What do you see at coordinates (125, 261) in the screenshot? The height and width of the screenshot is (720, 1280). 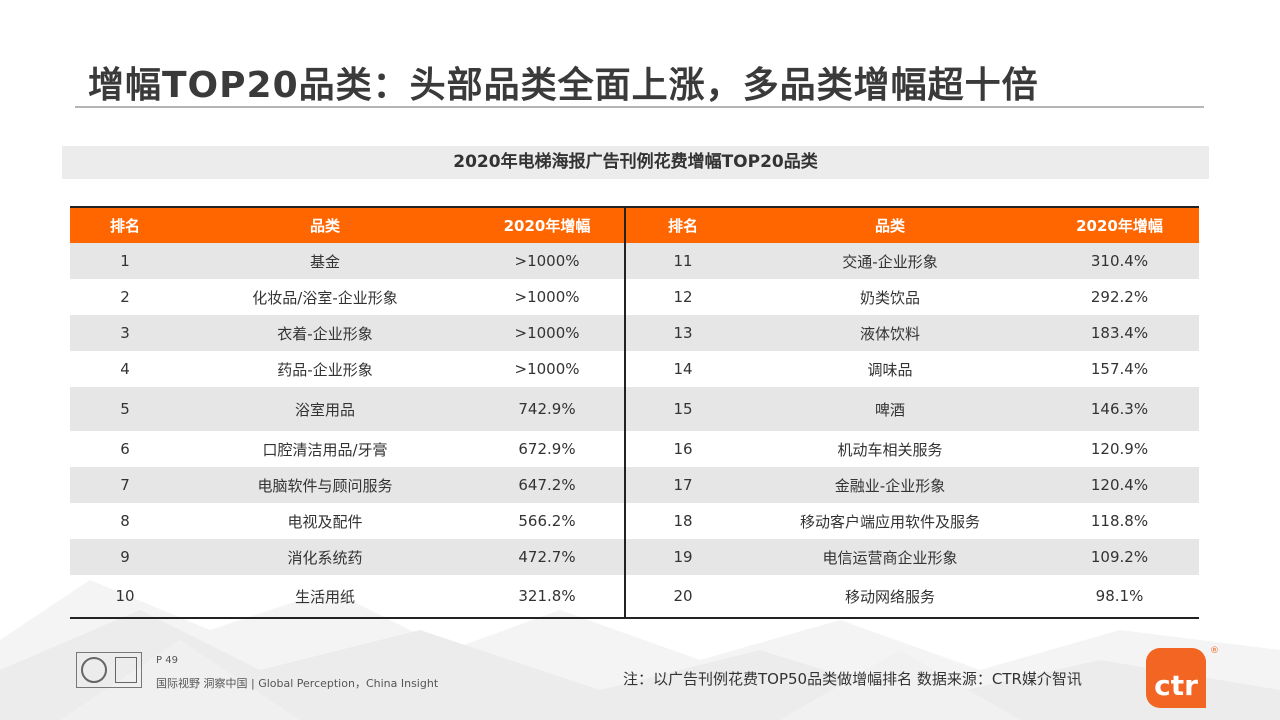 I see `rank-cell: 1` at bounding box center [125, 261].